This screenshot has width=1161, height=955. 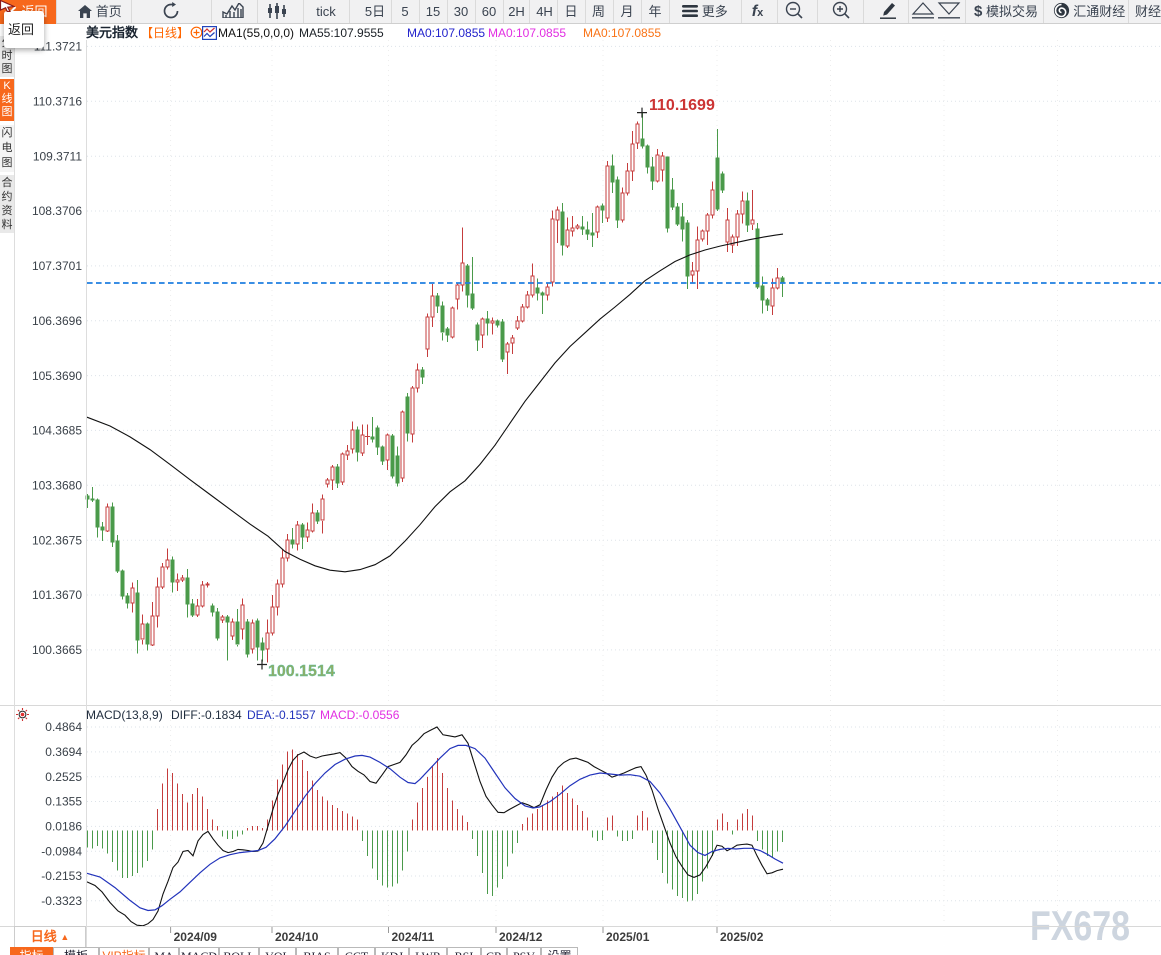 What do you see at coordinates (413, 937) in the screenshot?
I see `svg-text: 2024/11` at bounding box center [413, 937].